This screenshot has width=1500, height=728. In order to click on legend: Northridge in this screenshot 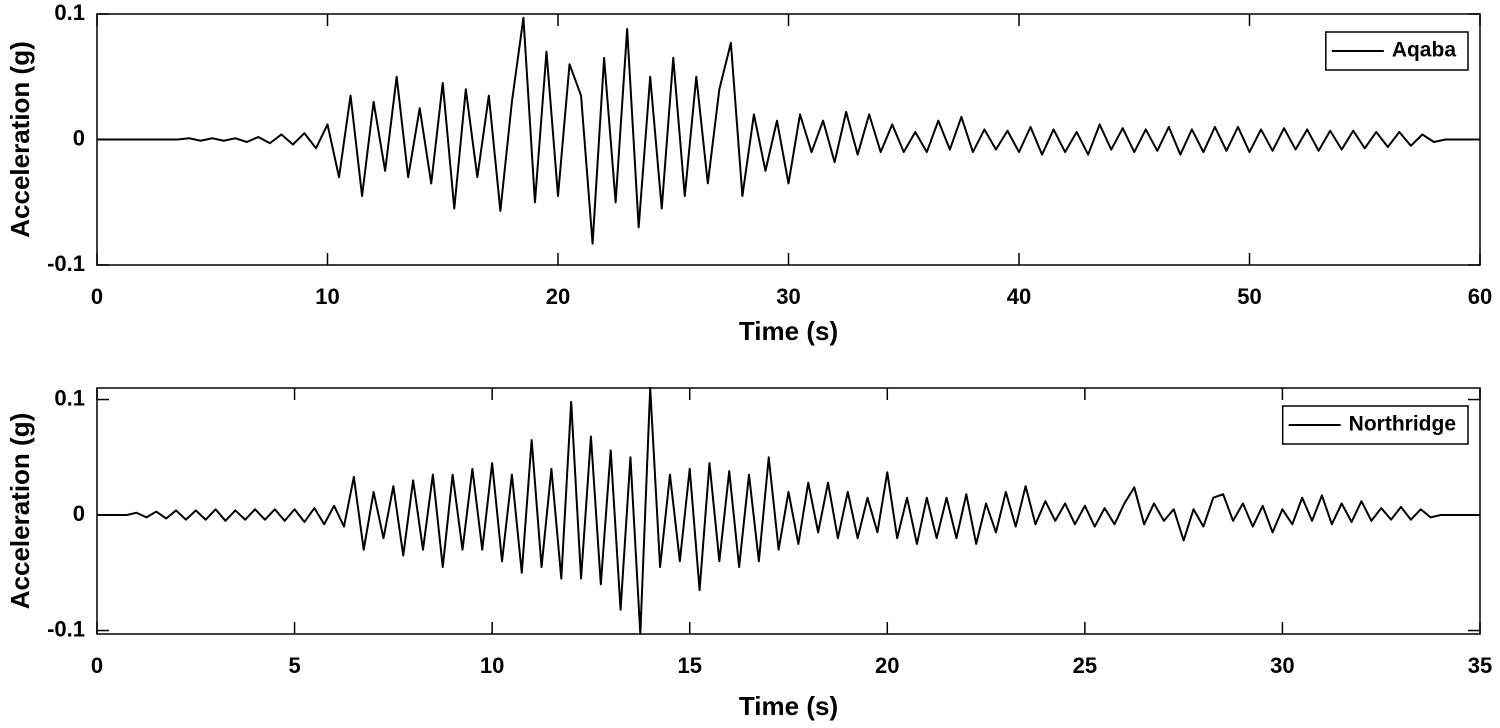, I will do `click(1375, 425)`.